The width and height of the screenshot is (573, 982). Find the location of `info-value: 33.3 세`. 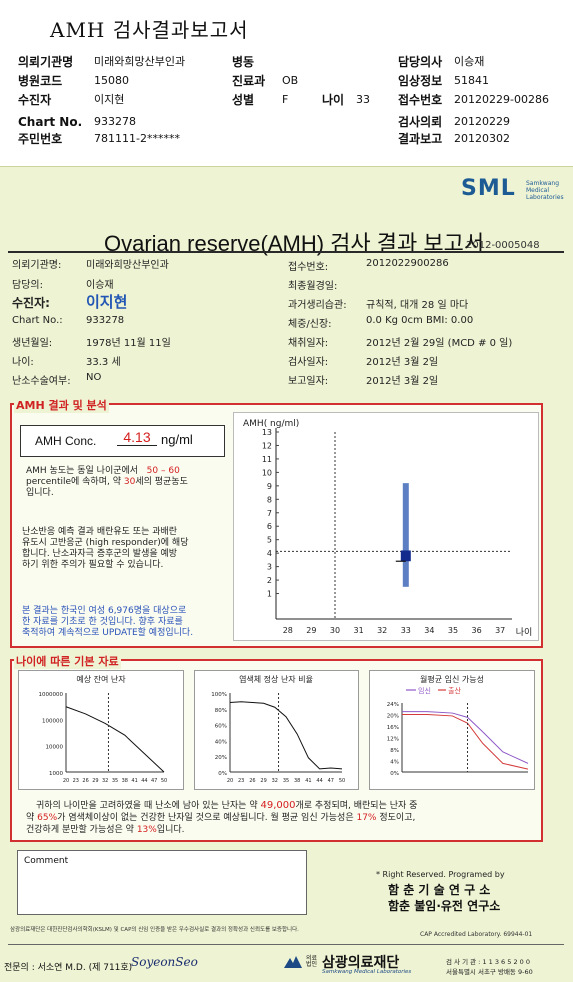

info-value: 33.3 세 is located at coordinates (103, 362).